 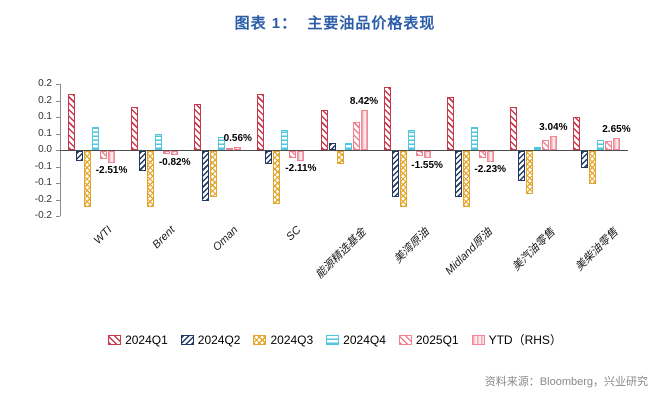 What do you see at coordinates (566, 382) in the screenshot?
I see `source-note: 资料来源：Bloomberg，兴业研究` at bounding box center [566, 382].